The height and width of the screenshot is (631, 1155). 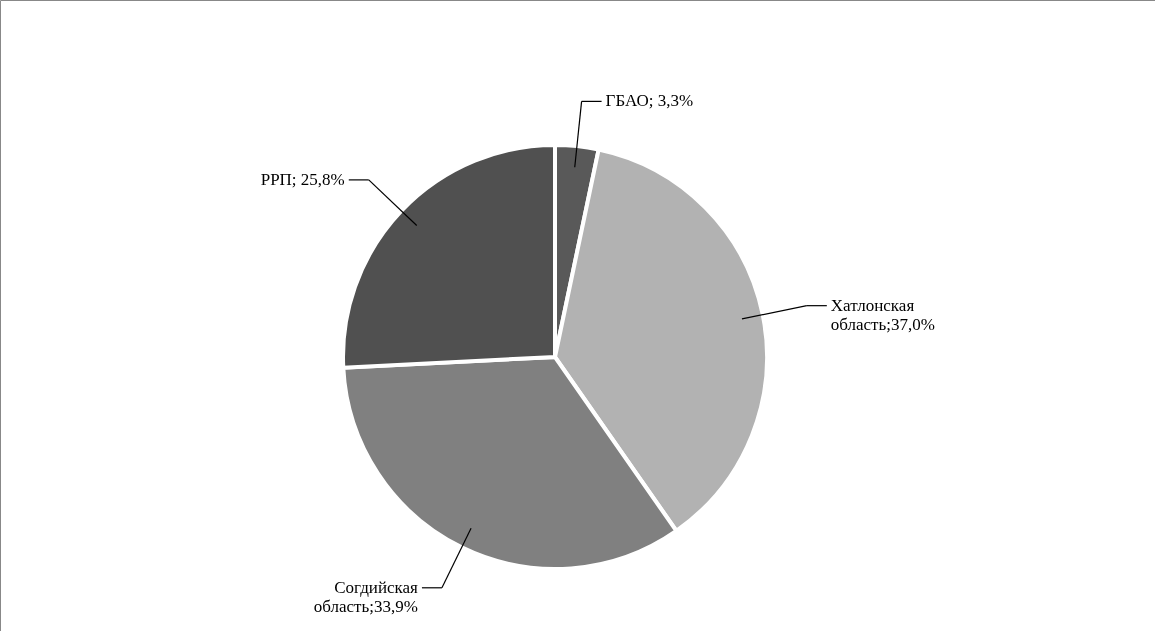 What do you see at coordinates (302, 179) in the screenshot?
I see `slice-label: РРП; 25,8%` at bounding box center [302, 179].